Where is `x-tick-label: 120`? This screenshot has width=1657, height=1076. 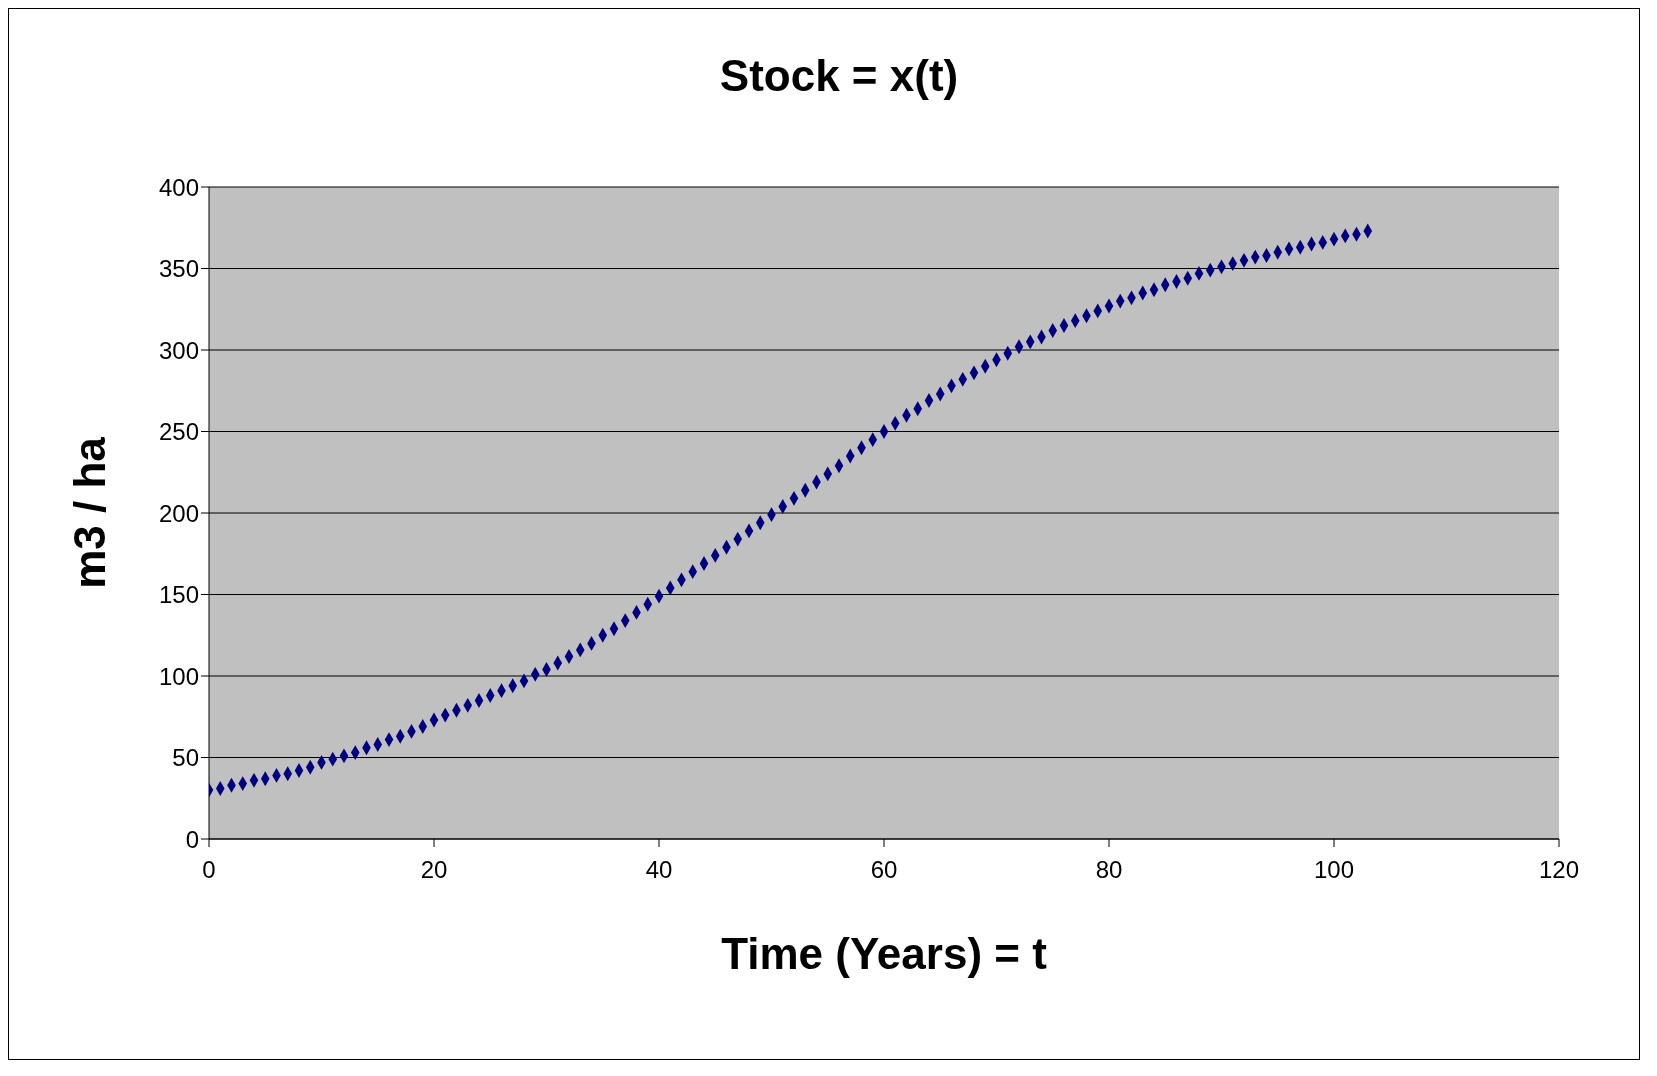 x-tick-label: 120 is located at coordinates (1559, 870).